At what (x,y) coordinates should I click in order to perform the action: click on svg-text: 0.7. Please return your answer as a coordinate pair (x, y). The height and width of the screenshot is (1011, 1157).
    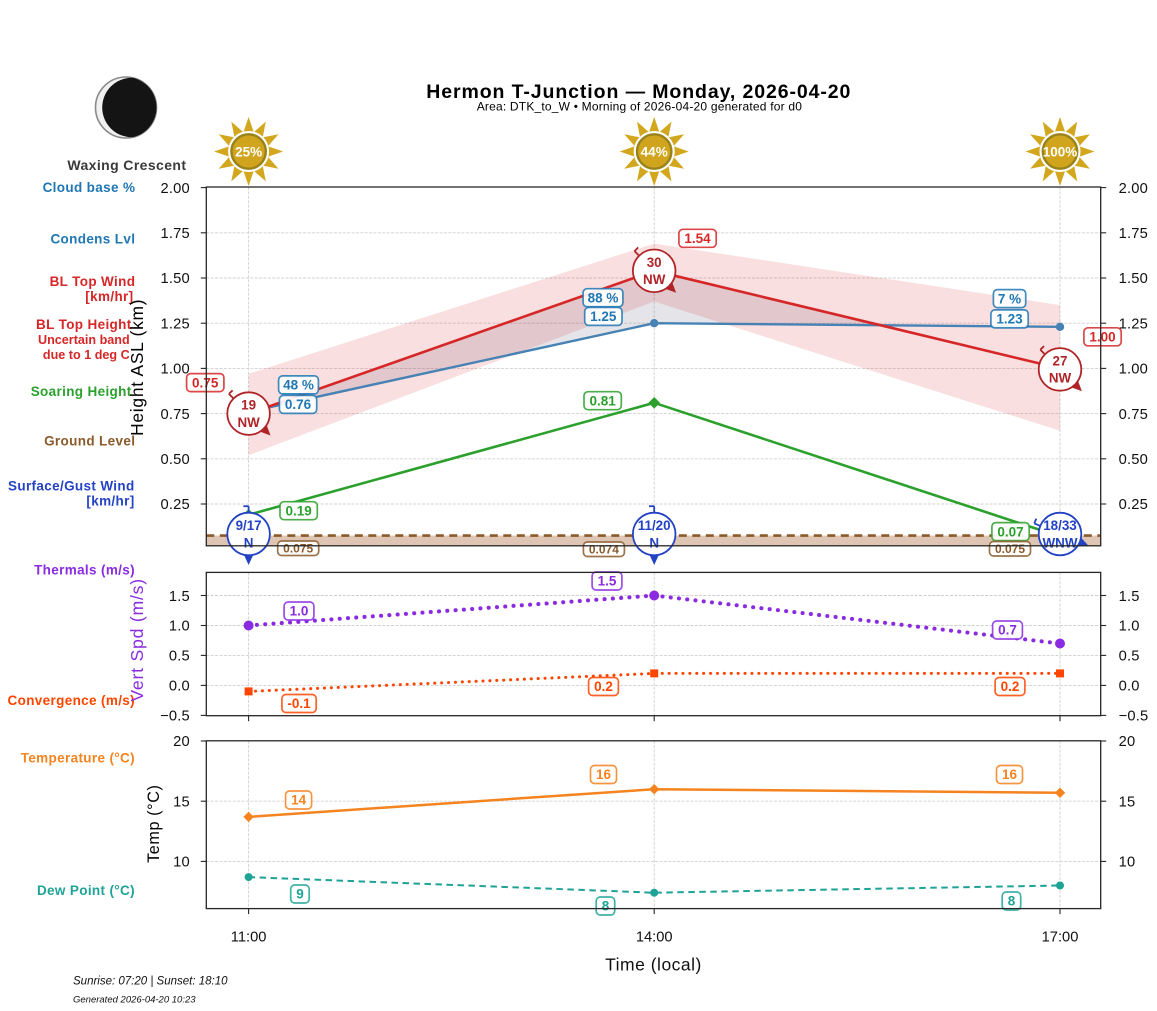
    Looking at the image, I should click on (1007, 630).